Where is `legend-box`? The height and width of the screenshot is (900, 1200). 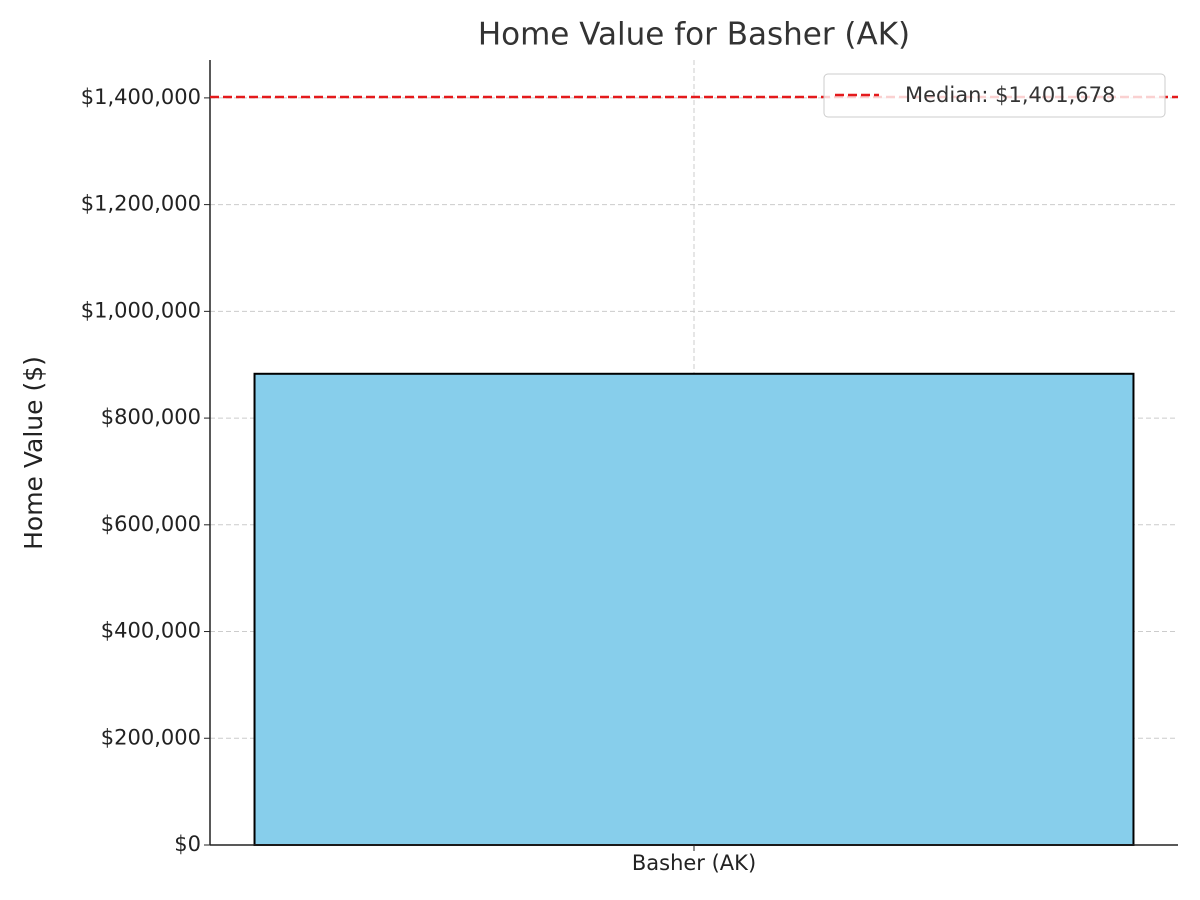
legend-box is located at coordinates (994, 95).